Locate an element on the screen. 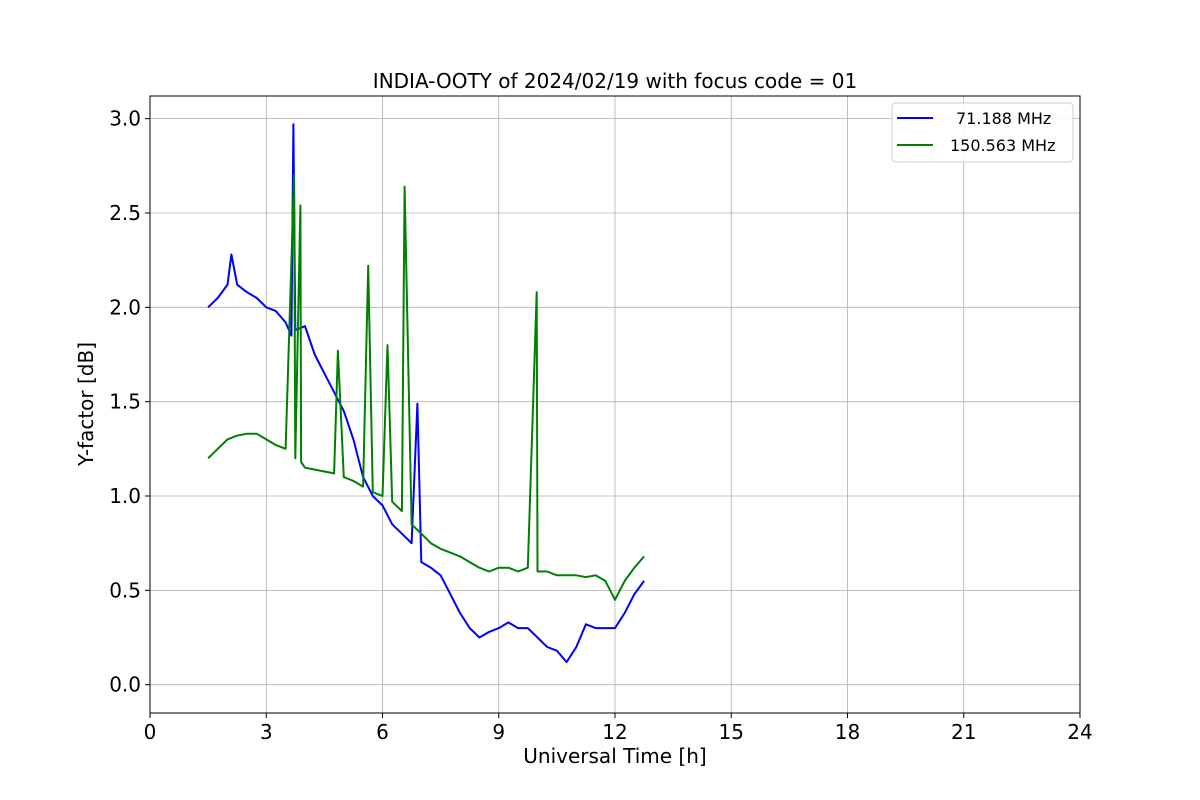  x-tick-label: 18 is located at coordinates (847, 732).